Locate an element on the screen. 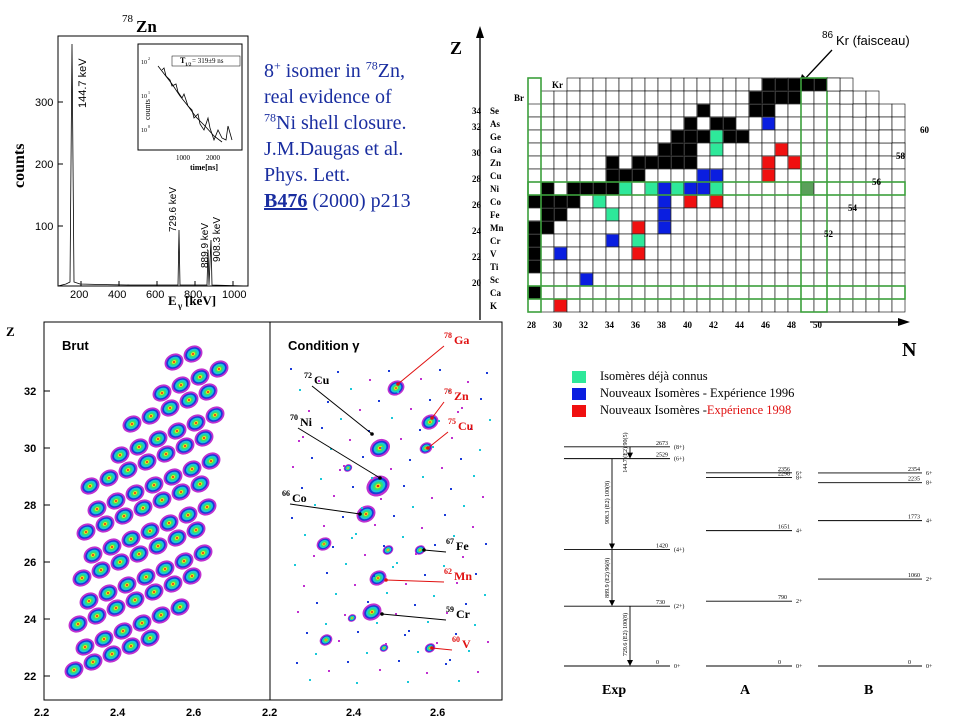  peak-144-label: 144.7 keV is located at coordinates (83, 83).